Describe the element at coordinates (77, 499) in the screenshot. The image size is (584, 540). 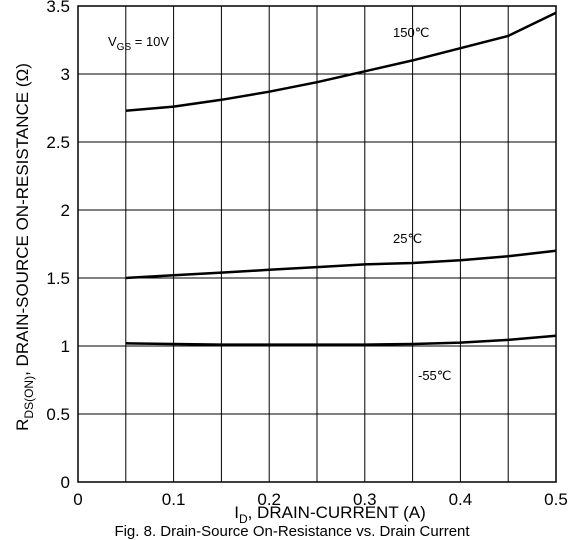
I see `x-tick-label: 0` at that location.